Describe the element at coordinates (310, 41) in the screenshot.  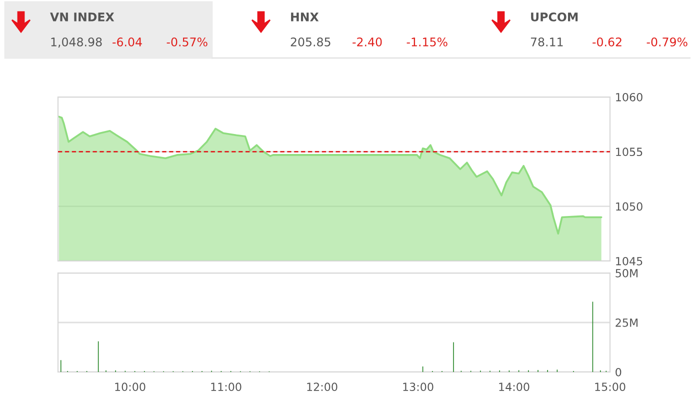
I see `text: 205.85` at that location.